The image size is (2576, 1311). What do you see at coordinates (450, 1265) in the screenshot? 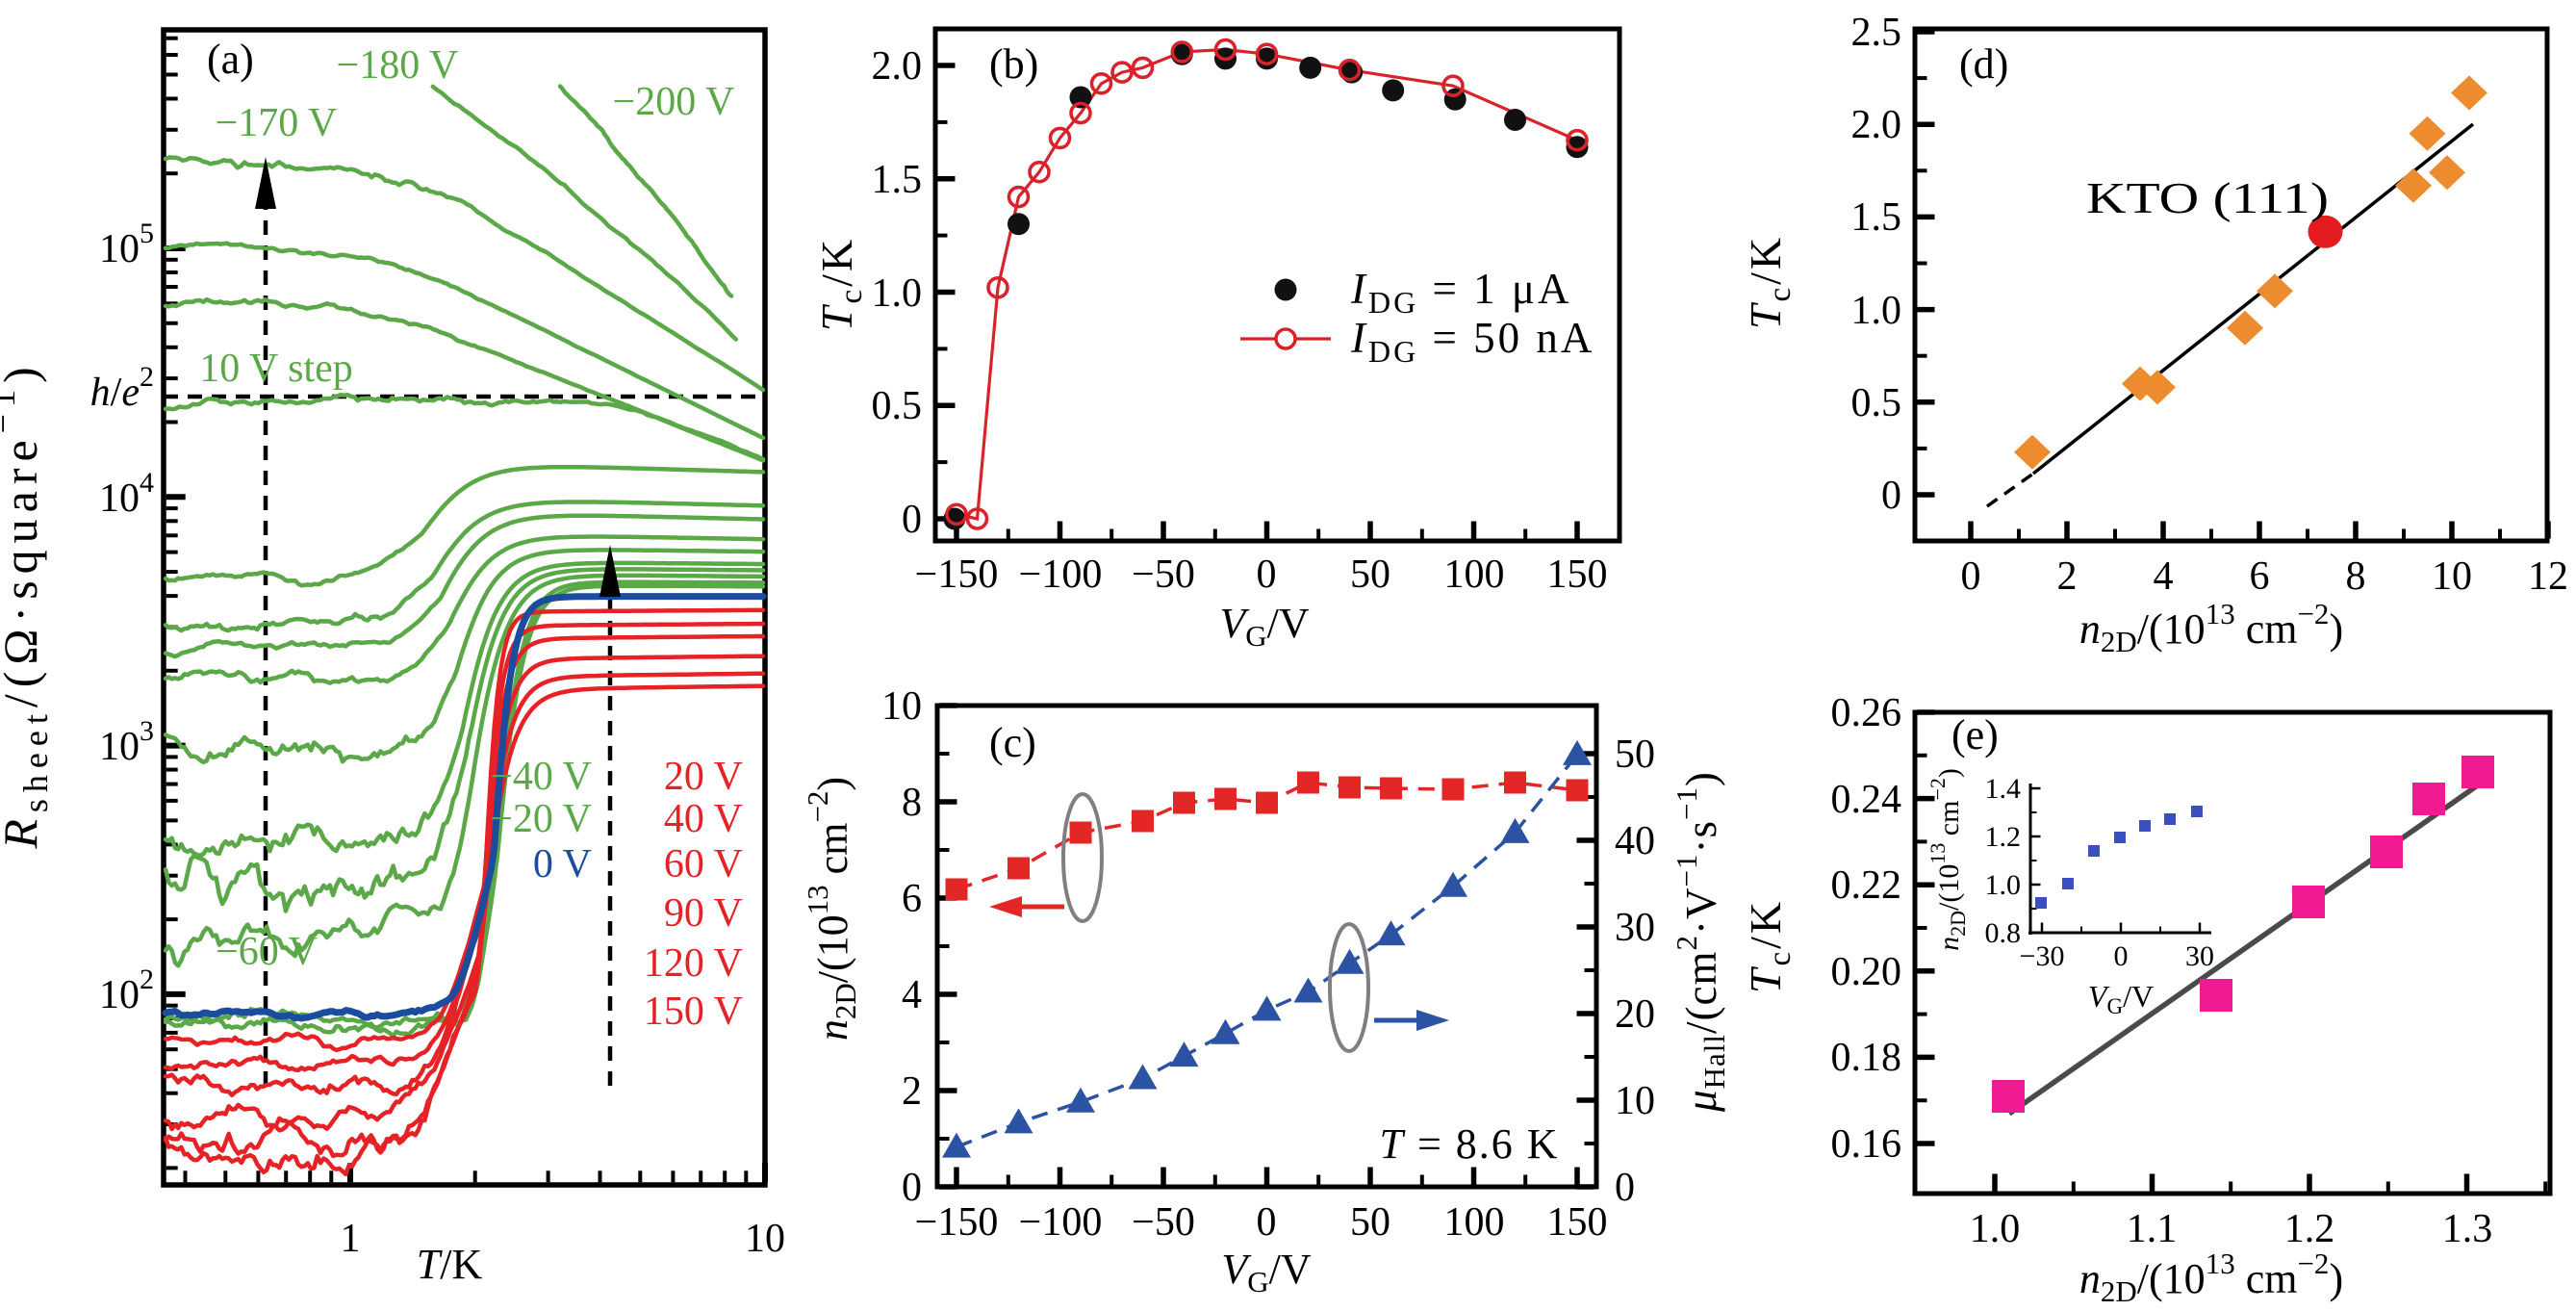
I see `svg-text: T/K` at bounding box center [450, 1265].